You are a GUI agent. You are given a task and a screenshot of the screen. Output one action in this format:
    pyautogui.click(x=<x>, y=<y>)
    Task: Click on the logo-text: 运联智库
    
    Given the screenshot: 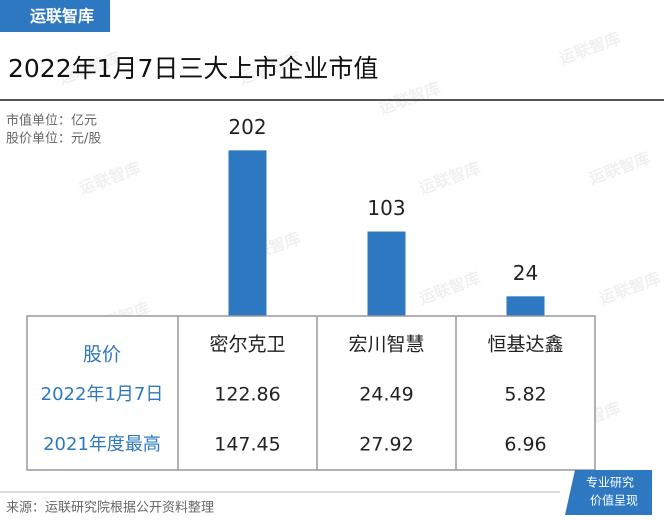 What is the action you would take?
    pyautogui.click(x=62, y=16)
    